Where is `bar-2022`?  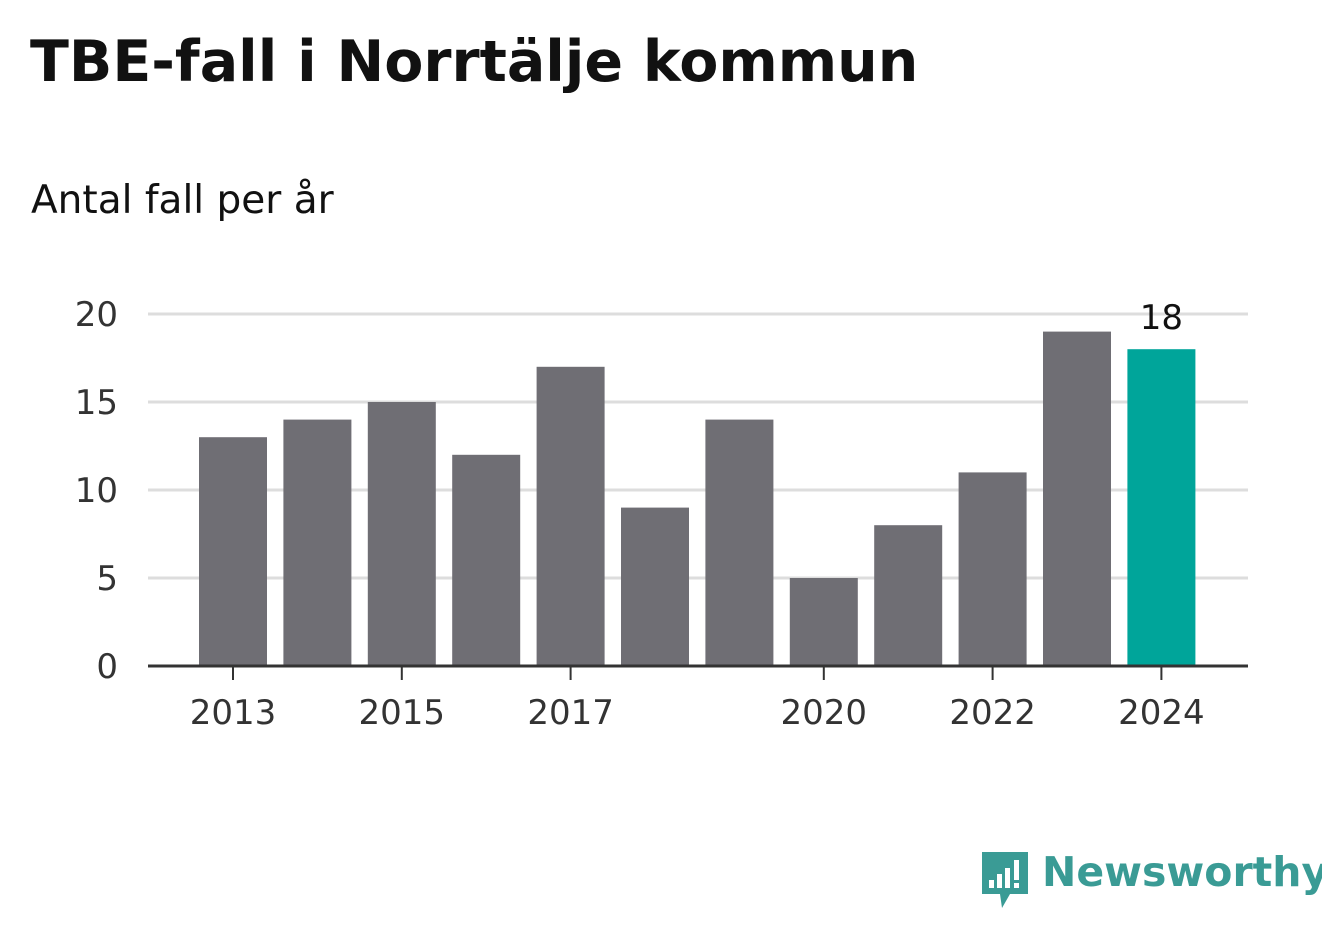
bar-2022 is located at coordinates (992, 569).